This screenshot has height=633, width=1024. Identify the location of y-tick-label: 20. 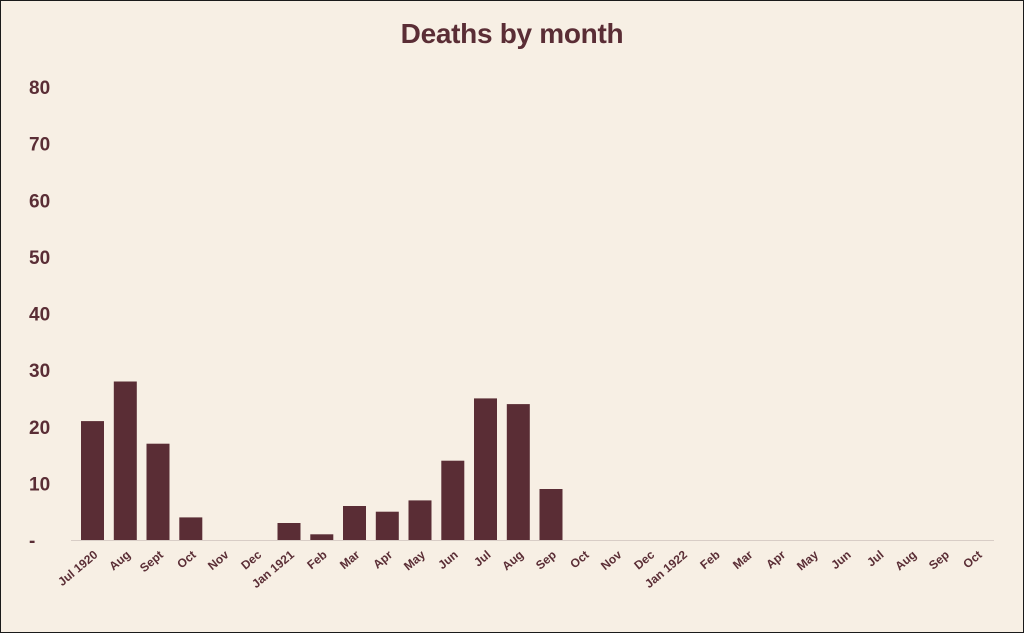
(39, 428).